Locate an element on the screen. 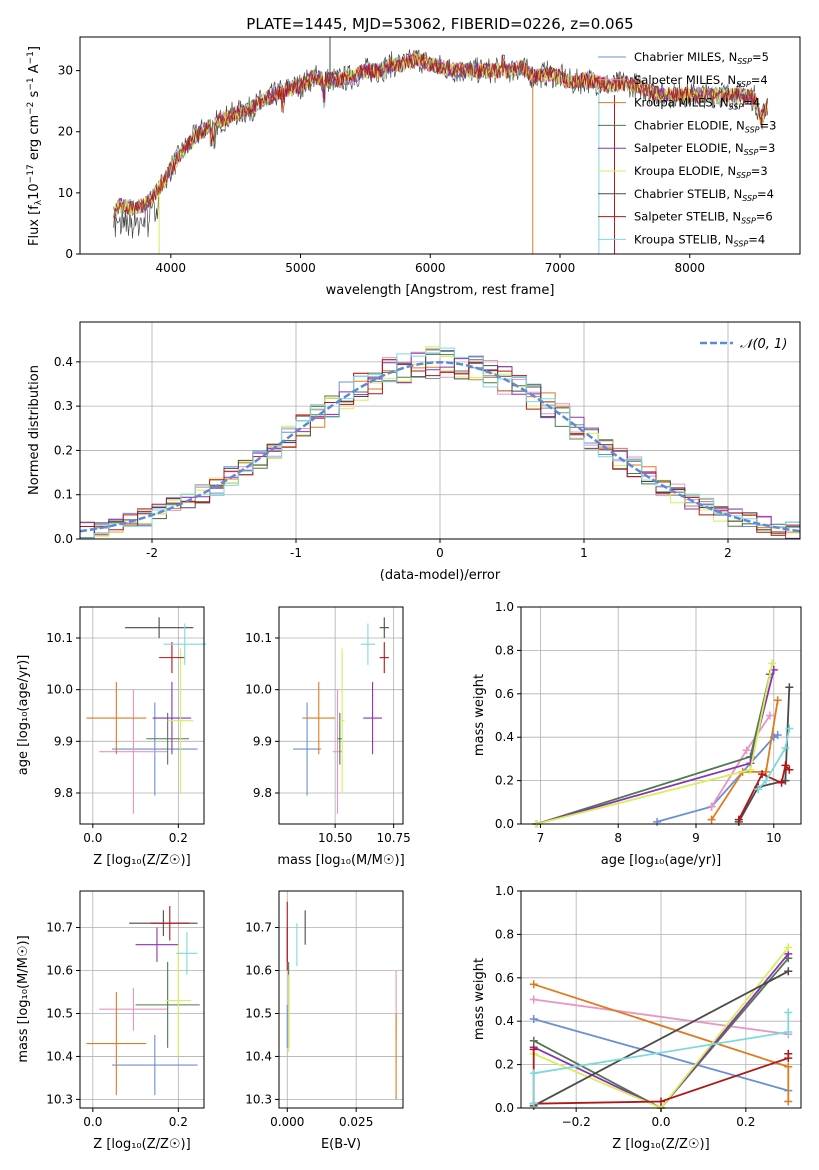 The height and width of the screenshot is (1170, 819). age-vs-Z-ylabel: age [log₁₀(age/yr)] is located at coordinates (23, 715).